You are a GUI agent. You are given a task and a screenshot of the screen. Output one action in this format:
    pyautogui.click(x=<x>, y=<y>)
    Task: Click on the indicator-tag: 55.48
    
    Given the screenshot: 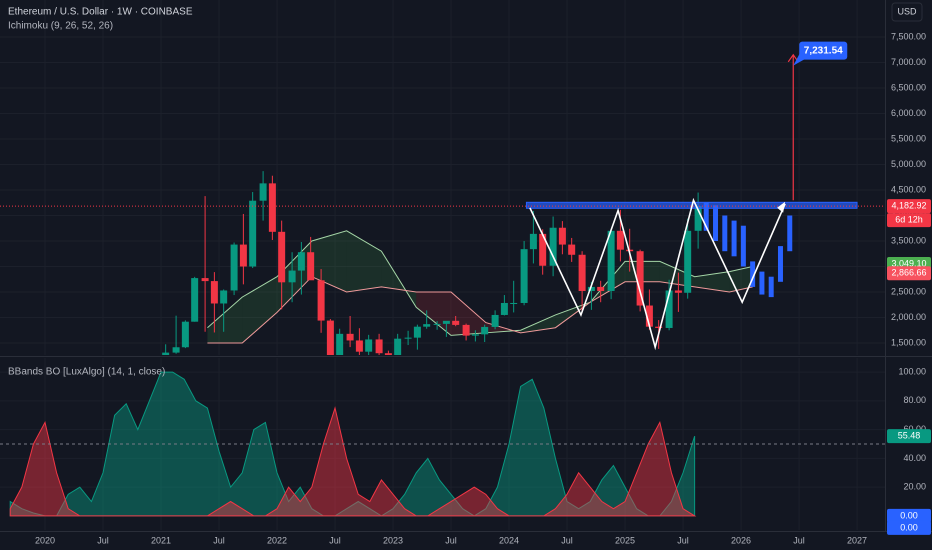 What is the action you would take?
    pyautogui.click(x=909, y=435)
    